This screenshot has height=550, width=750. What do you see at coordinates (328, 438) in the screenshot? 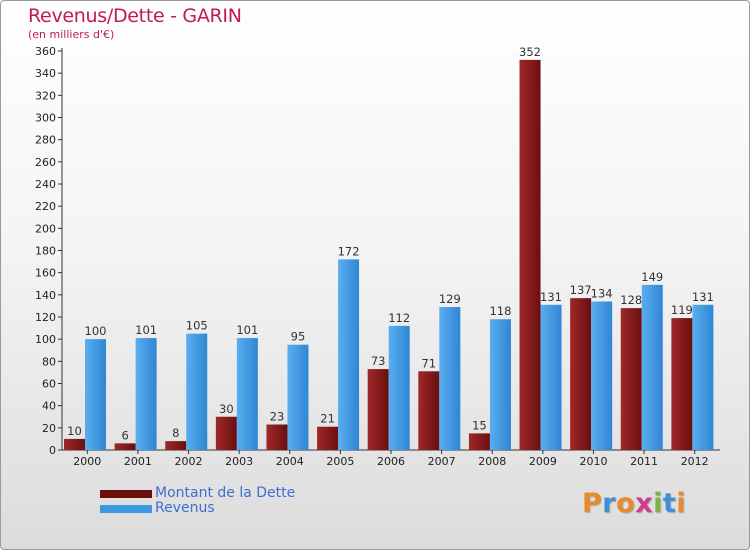
I see `bar-dette-2005` at bounding box center [328, 438].